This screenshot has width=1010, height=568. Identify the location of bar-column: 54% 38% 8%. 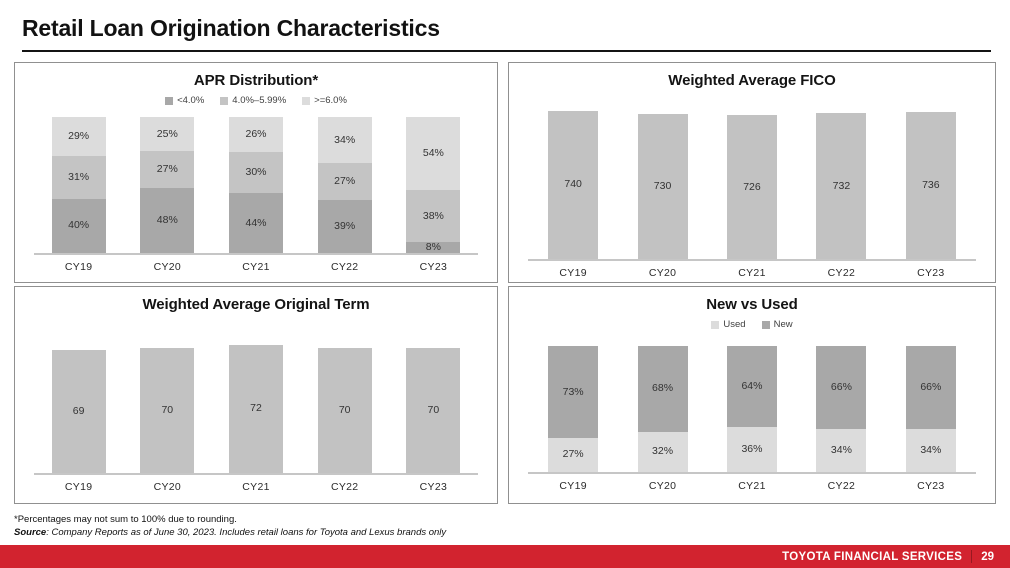
(433, 185).